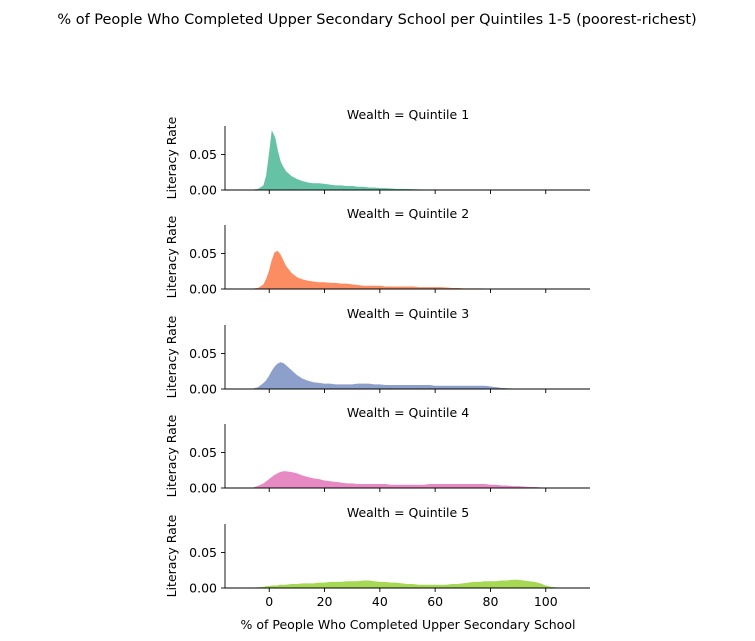 This screenshot has width=755, height=641. Describe the element at coordinates (408, 114) in the screenshot. I see `facet-title: Wealth = Quintile 1` at that location.